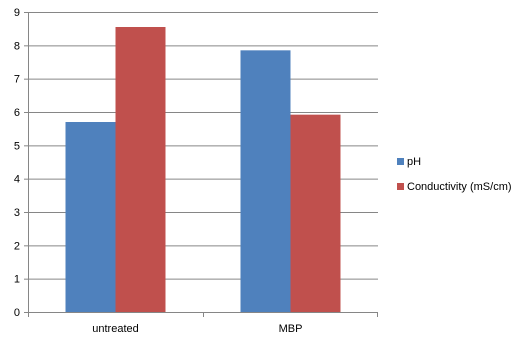  What do you see at coordinates (17, 280) in the screenshot?
I see `y-tick-label: 1` at bounding box center [17, 280].